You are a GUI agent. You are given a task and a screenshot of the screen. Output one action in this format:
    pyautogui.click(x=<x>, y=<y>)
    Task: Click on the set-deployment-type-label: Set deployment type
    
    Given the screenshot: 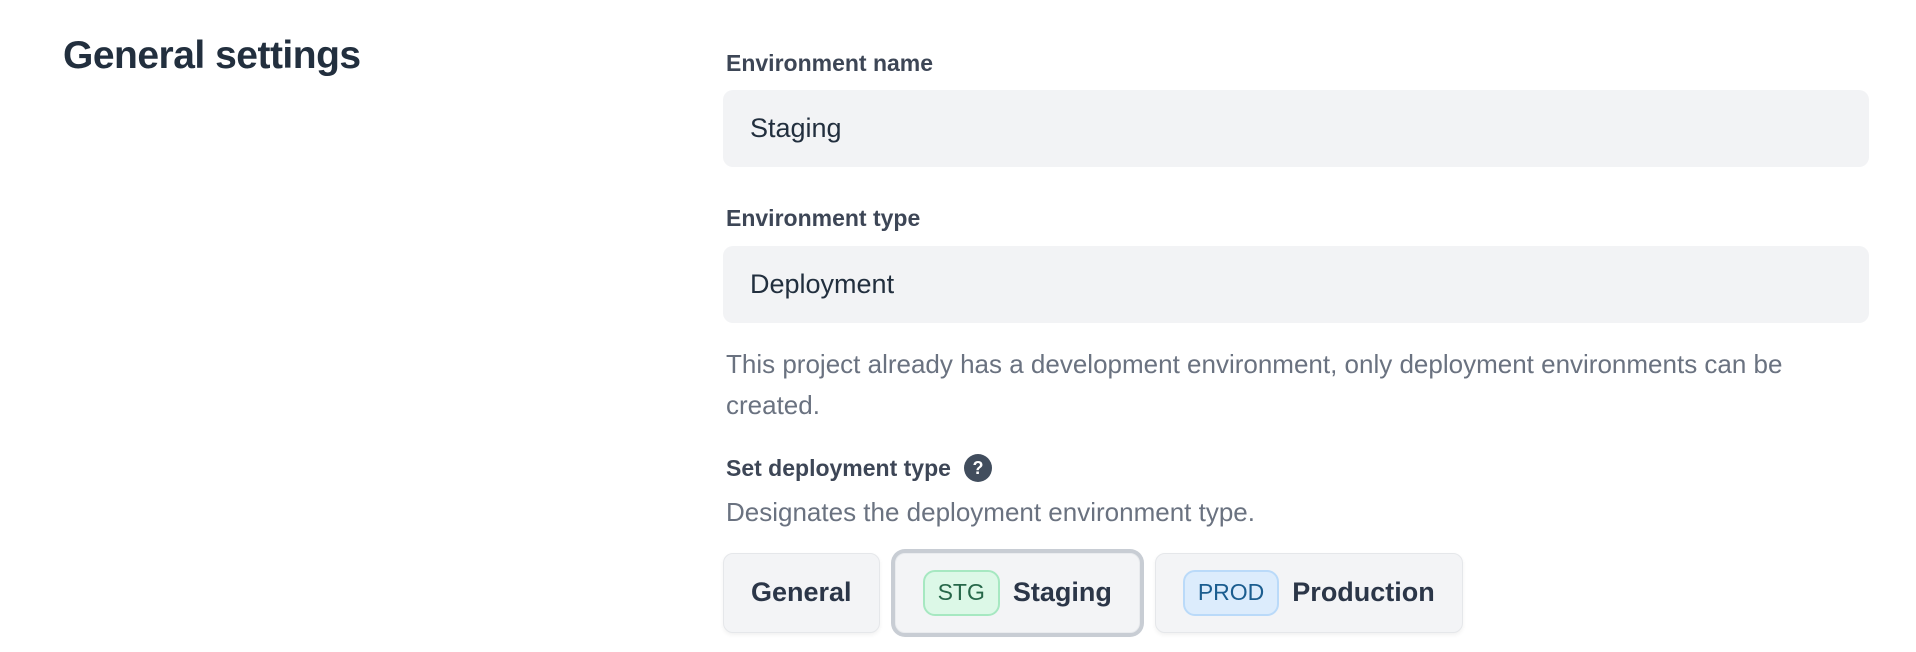 What is the action you would take?
    pyautogui.click(x=838, y=467)
    